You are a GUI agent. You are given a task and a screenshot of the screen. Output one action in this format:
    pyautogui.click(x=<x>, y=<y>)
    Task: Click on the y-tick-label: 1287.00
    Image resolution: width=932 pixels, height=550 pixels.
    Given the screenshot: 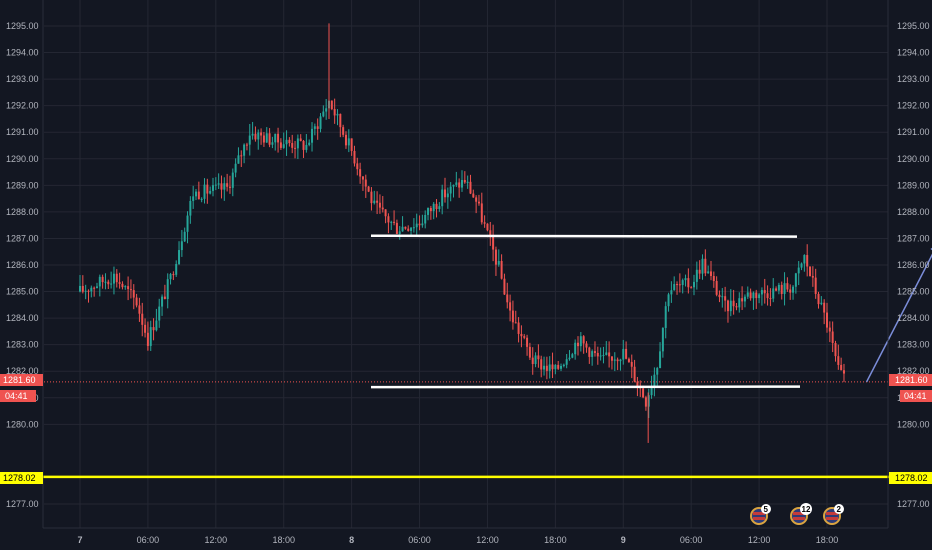 What is the action you would take?
    pyautogui.click(x=913, y=238)
    